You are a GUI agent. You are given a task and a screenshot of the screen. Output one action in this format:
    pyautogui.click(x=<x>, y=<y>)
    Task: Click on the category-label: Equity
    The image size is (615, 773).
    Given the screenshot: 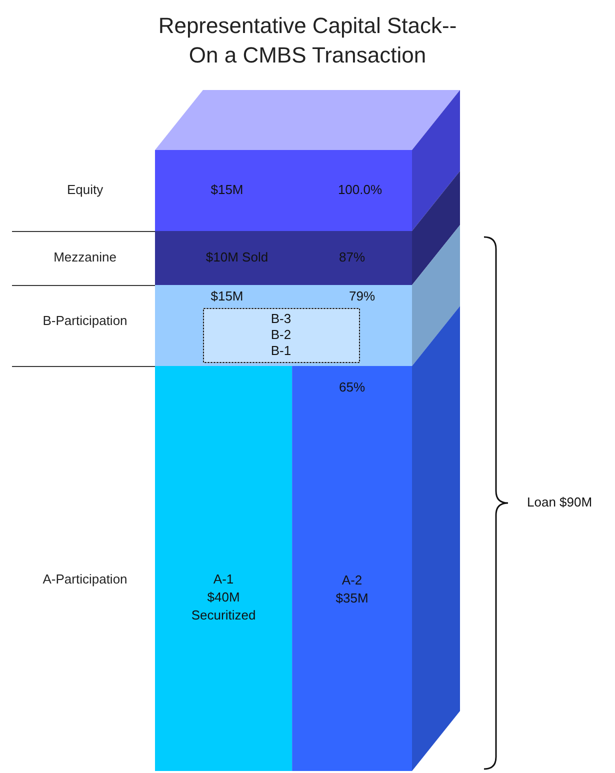 What is the action you would take?
    pyautogui.click(x=85, y=190)
    